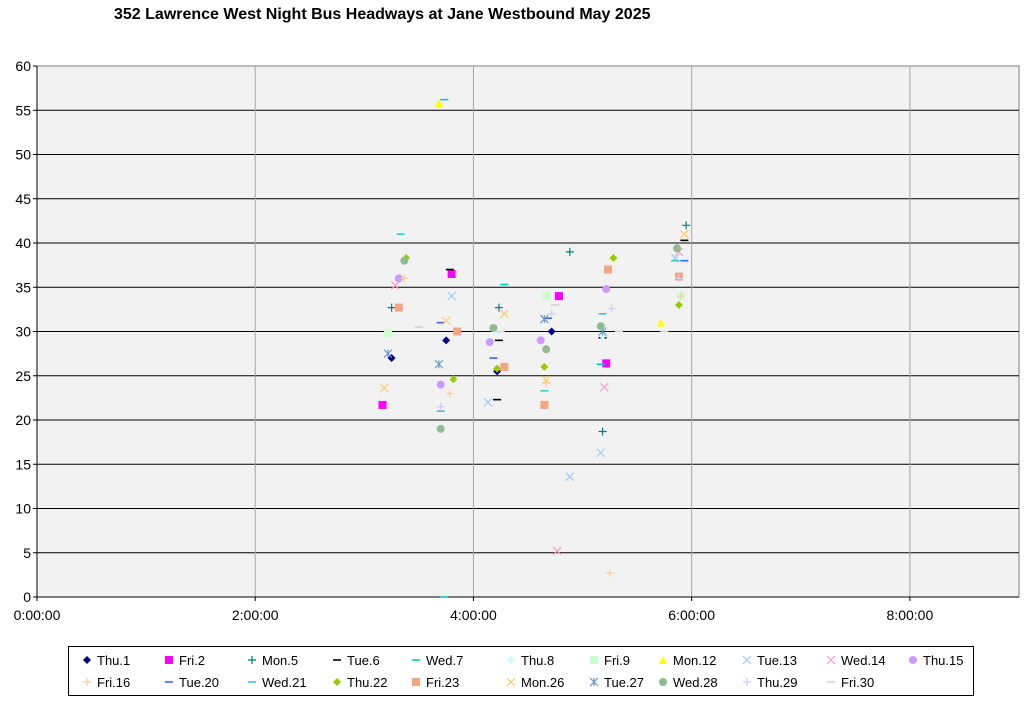 This screenshot has height=703, width=1024. Describe the element at coordinates (617, 660) in the screenshot. I see `legend-label: Fri.9` at that location.